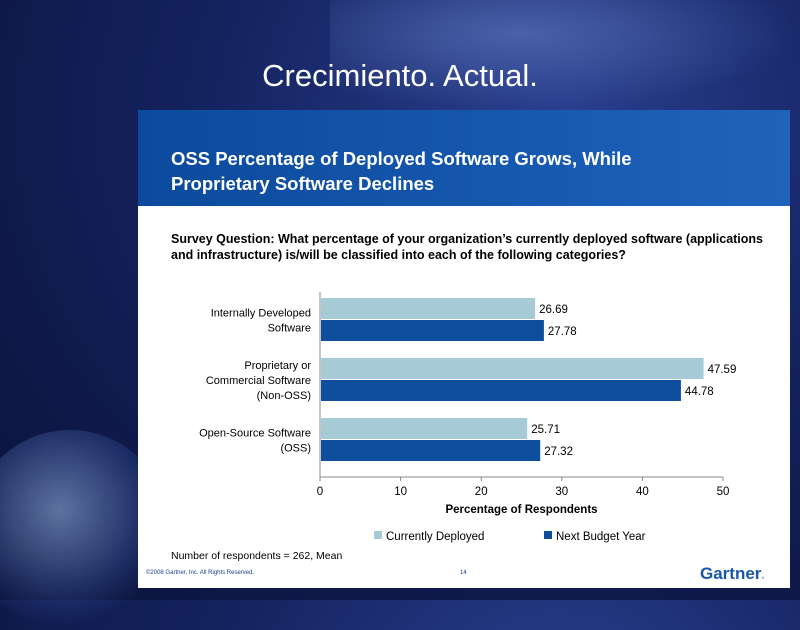  I want to click on category-label-2-1: (OSS), so click(295, 449).